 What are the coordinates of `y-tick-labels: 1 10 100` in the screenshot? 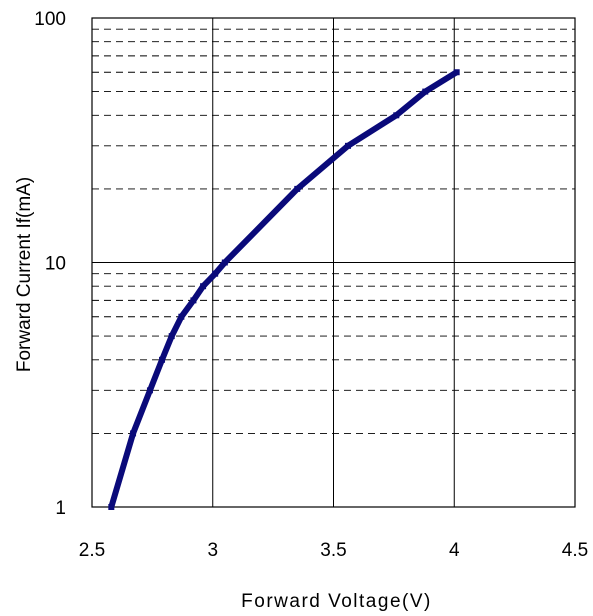 It's located at (50, 264).